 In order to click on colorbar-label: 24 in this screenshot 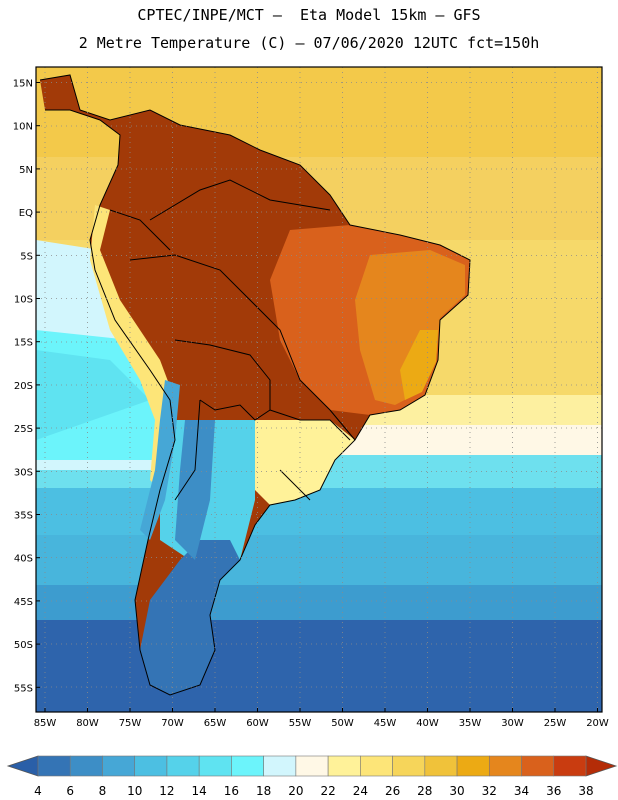, I will do `click(360, 791)`.